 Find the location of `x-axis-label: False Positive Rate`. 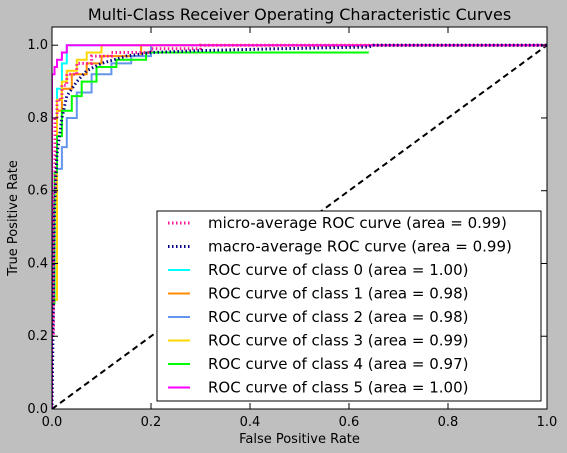

x-axis-label: False Positive Rate is located at coordinates (299, 439).